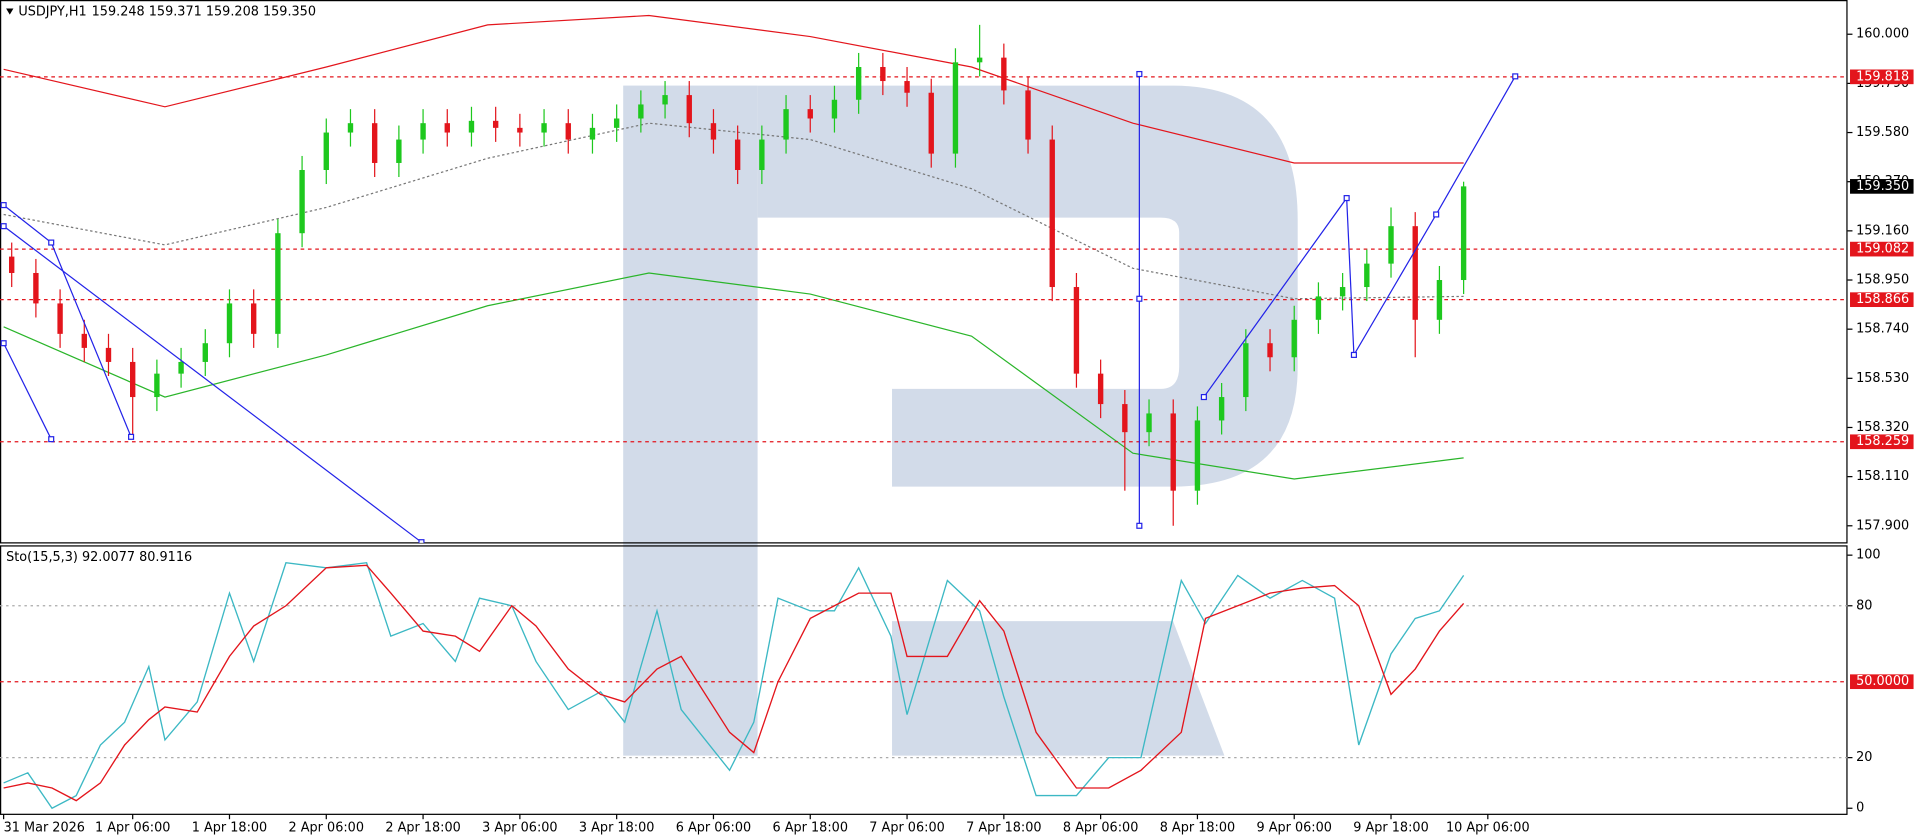 The width and height of the screenshot is (1916, 840). What do you see at coordinates (1882, 280) in the screenshot?
I see `y-tick-label: 158.950` at bounding box center [1882, 280].